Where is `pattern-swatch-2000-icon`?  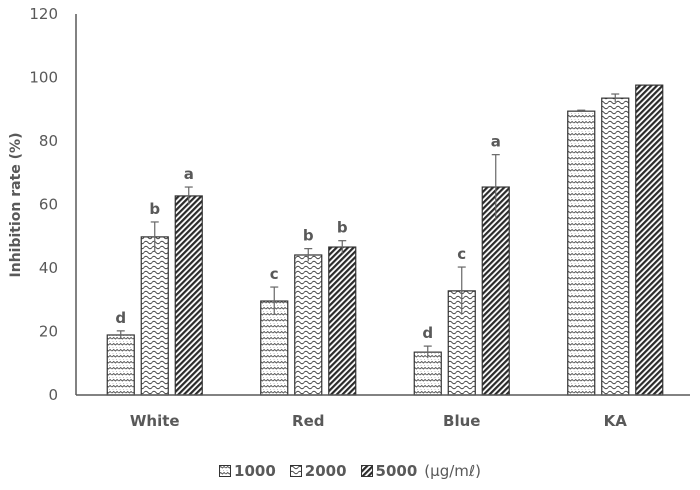
pattern-swatch-2000-icon is located at coordinates (295, 471).